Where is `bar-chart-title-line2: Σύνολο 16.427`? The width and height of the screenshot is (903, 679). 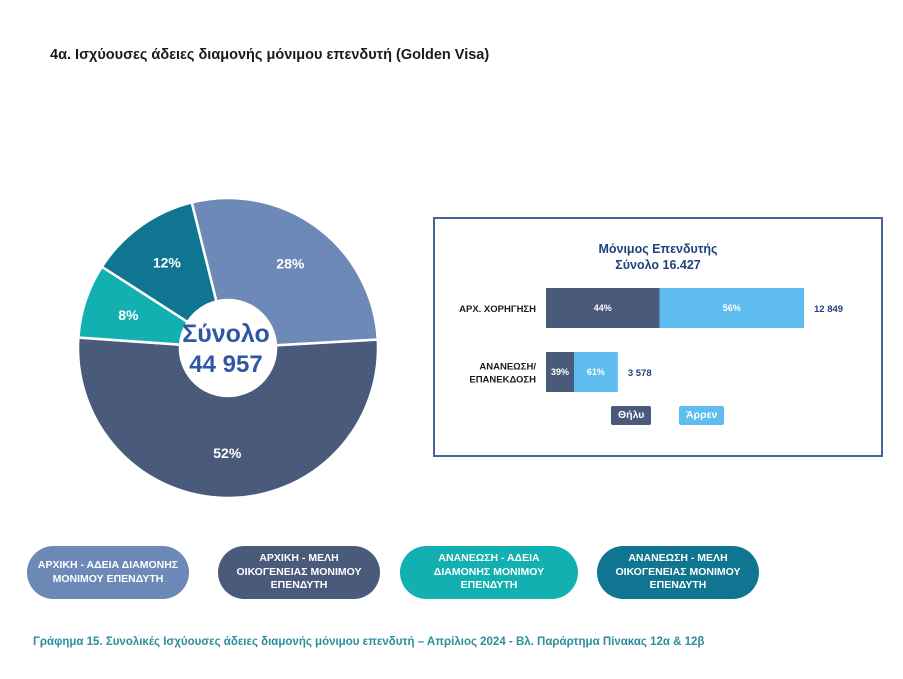
bar-chart-title-line2: Σύνολο 16.427 is located at coordinates (658, 265).